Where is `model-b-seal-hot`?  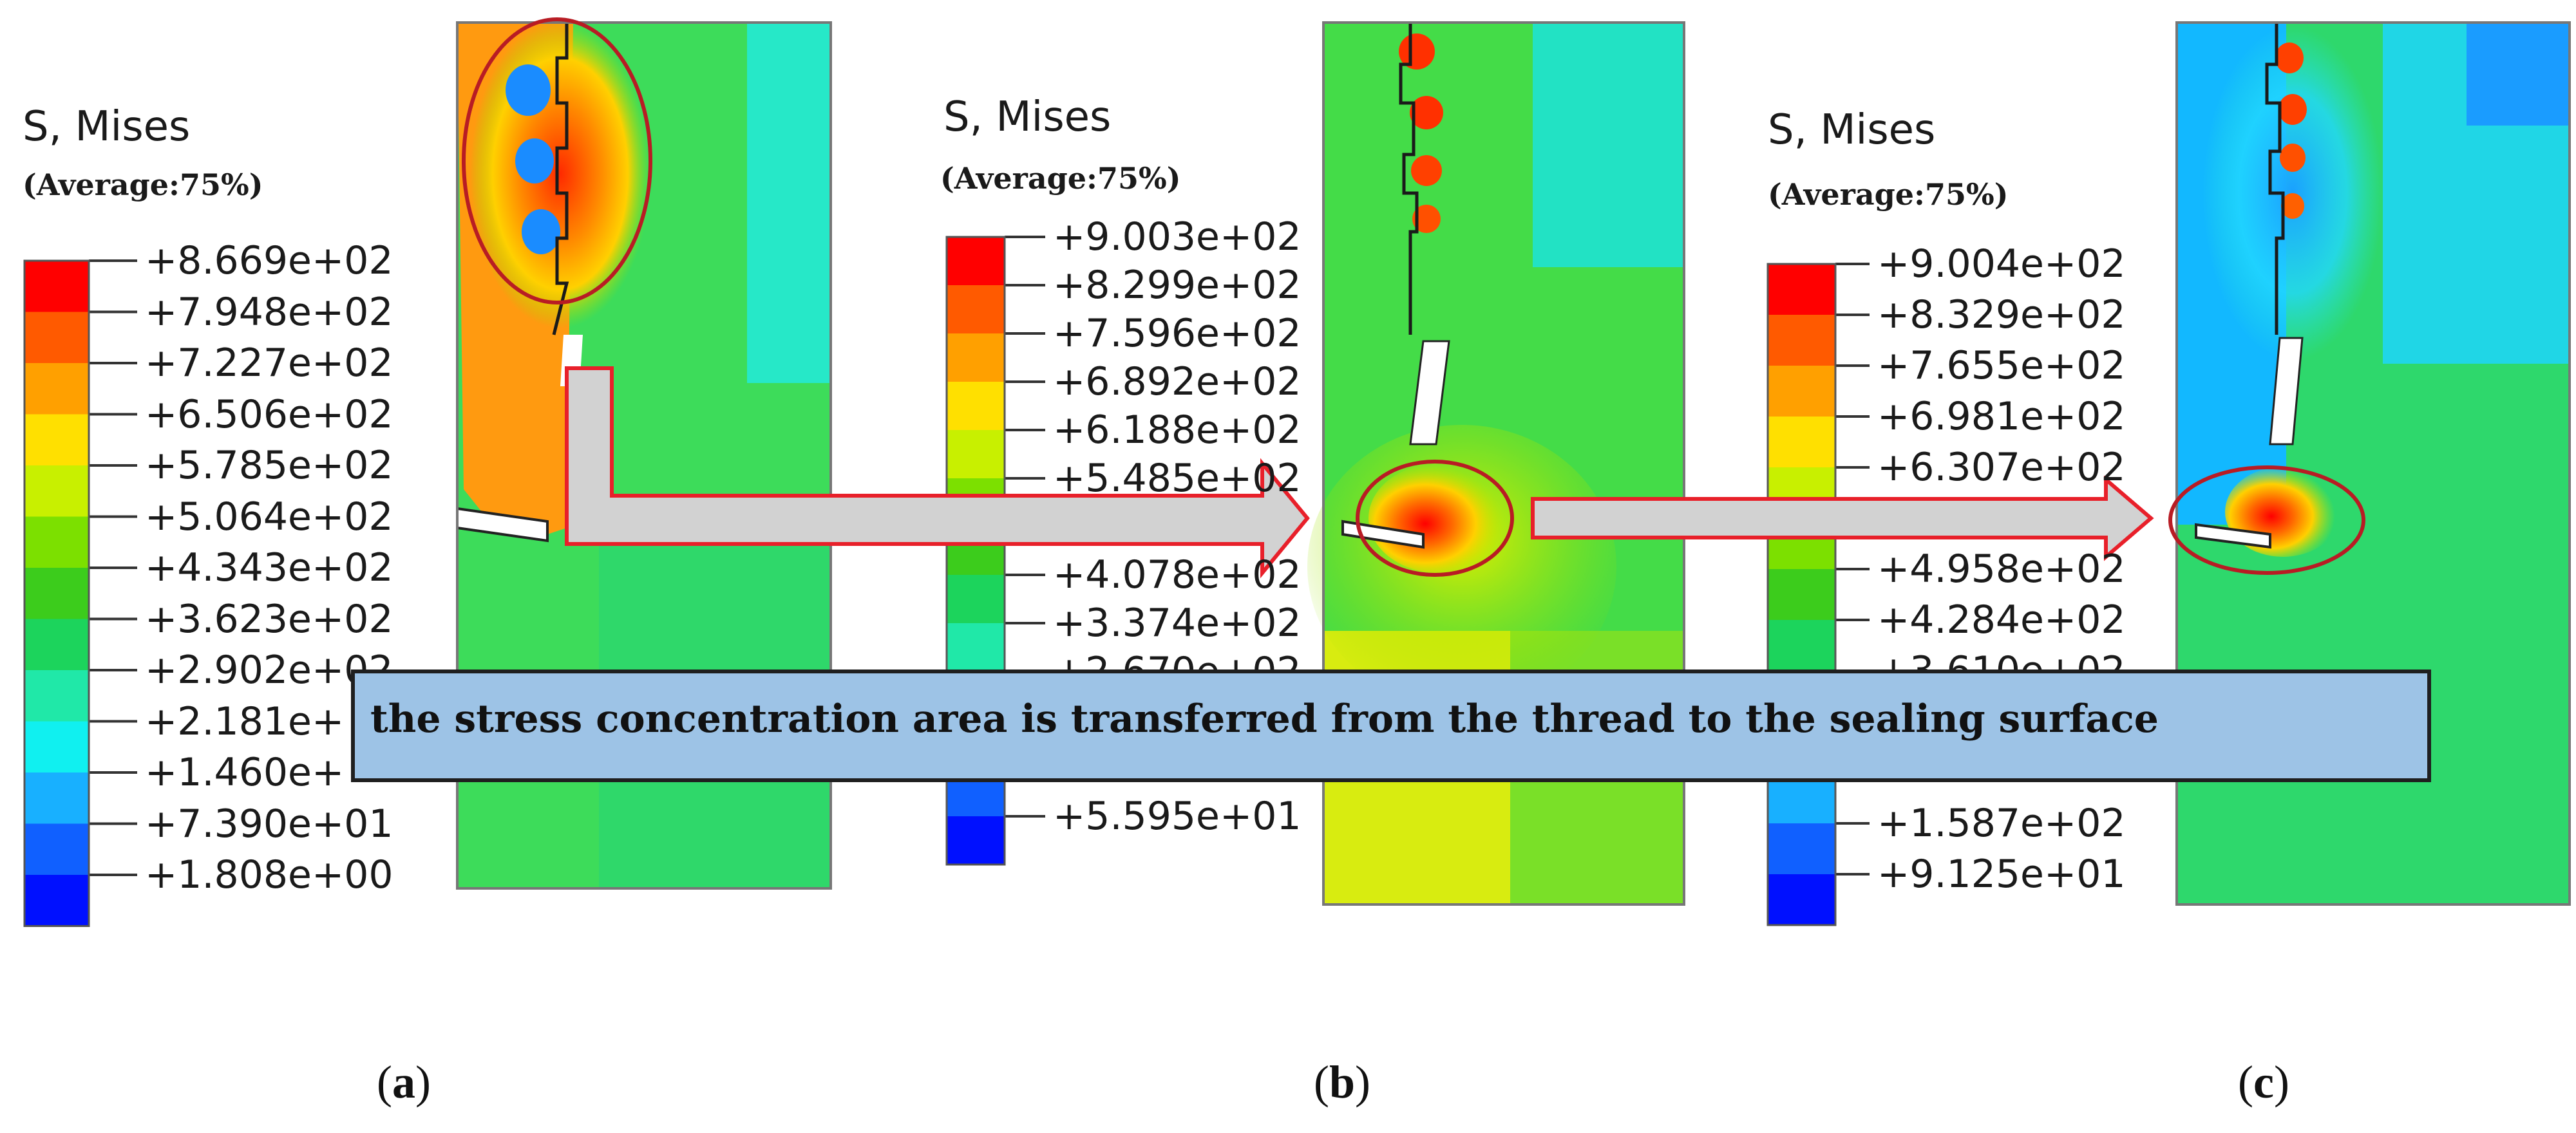
model-b-seal-hot is located at coordinates (1439, 519).